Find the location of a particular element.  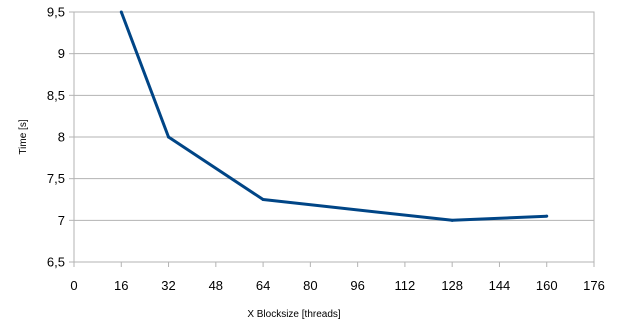

y-tick-label: 8 is located at coordinates (61, 137).